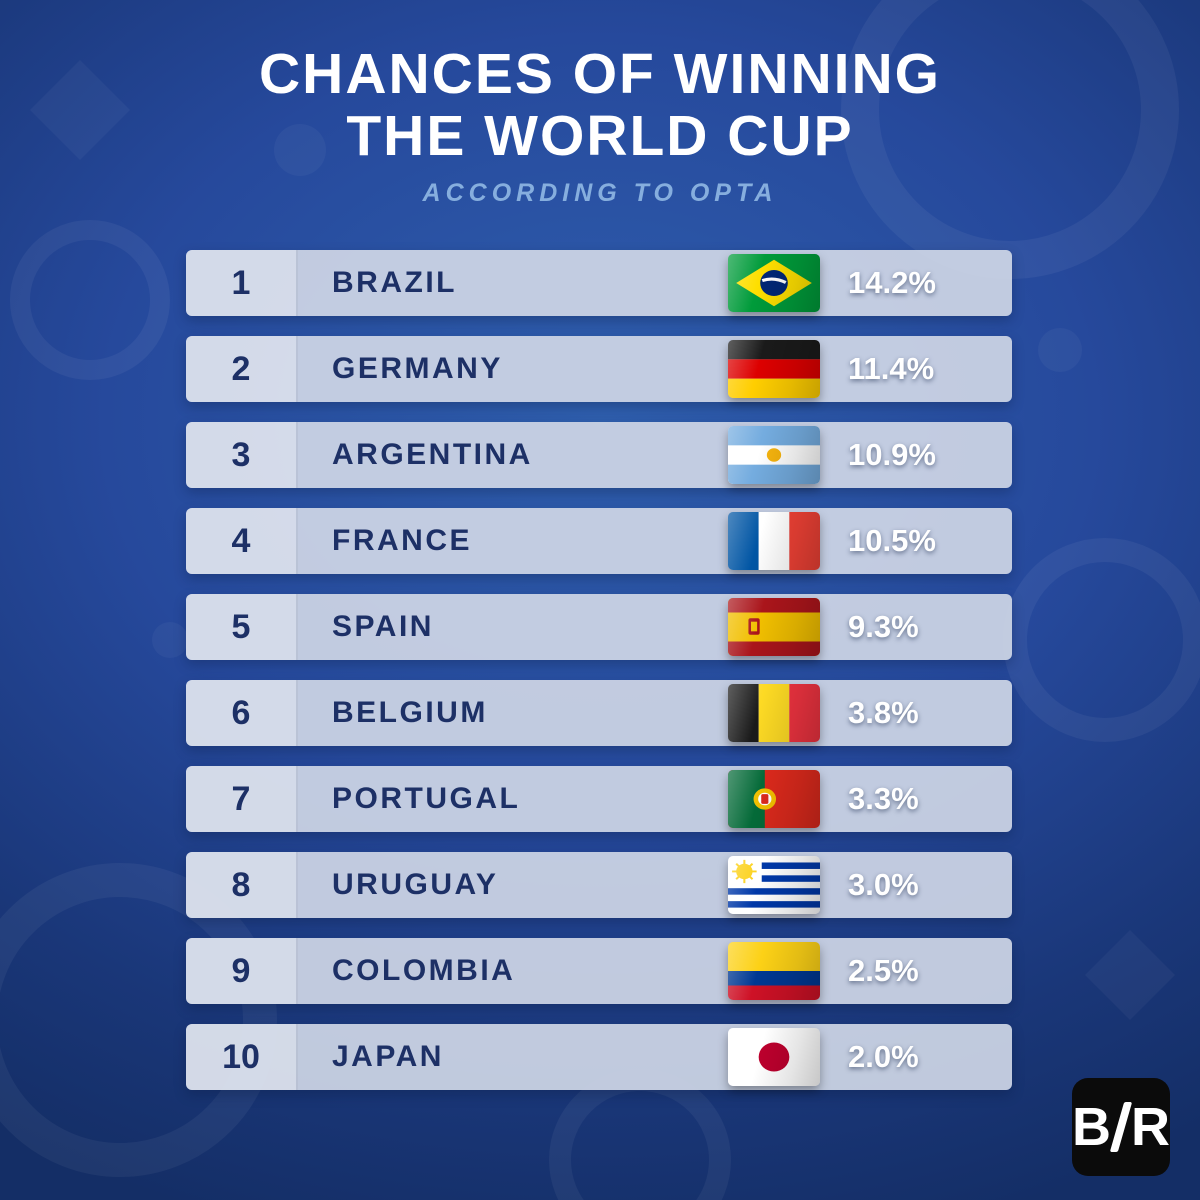 The image size is (1200, 1200). What do you see at coordinates (883, 798) in the screenshot?
I see `chance-value: 3.3%` at bounding box center [883, 798].